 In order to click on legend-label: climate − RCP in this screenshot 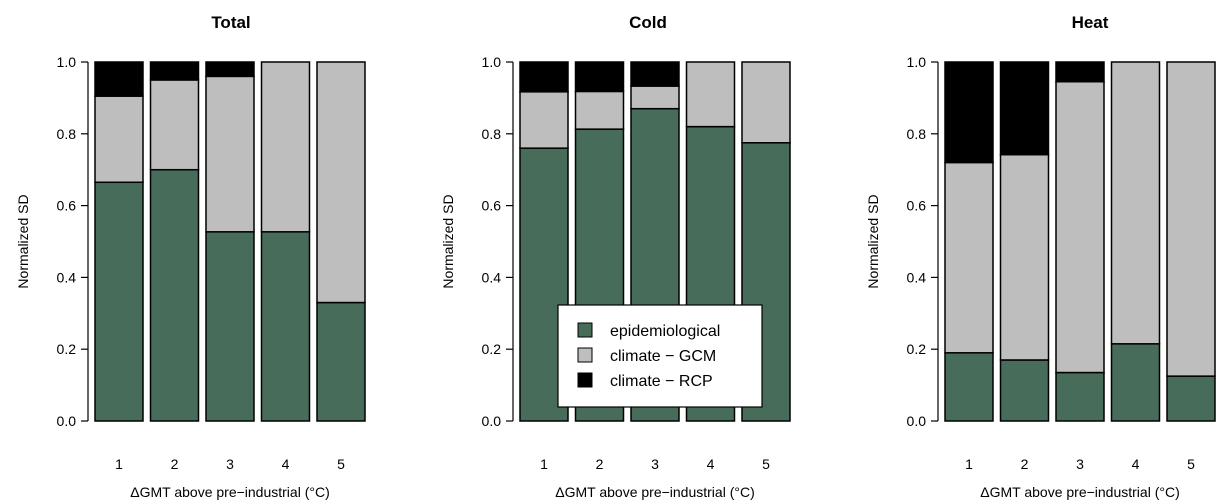, I will do `click(661, 381)`.